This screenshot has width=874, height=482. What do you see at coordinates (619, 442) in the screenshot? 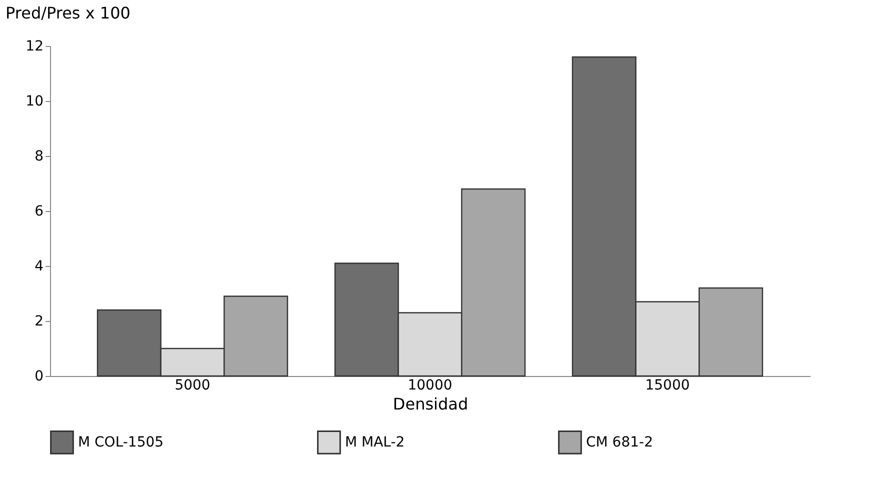
I see `legend-label: CM 681-2` at bounding box center [619, 442].